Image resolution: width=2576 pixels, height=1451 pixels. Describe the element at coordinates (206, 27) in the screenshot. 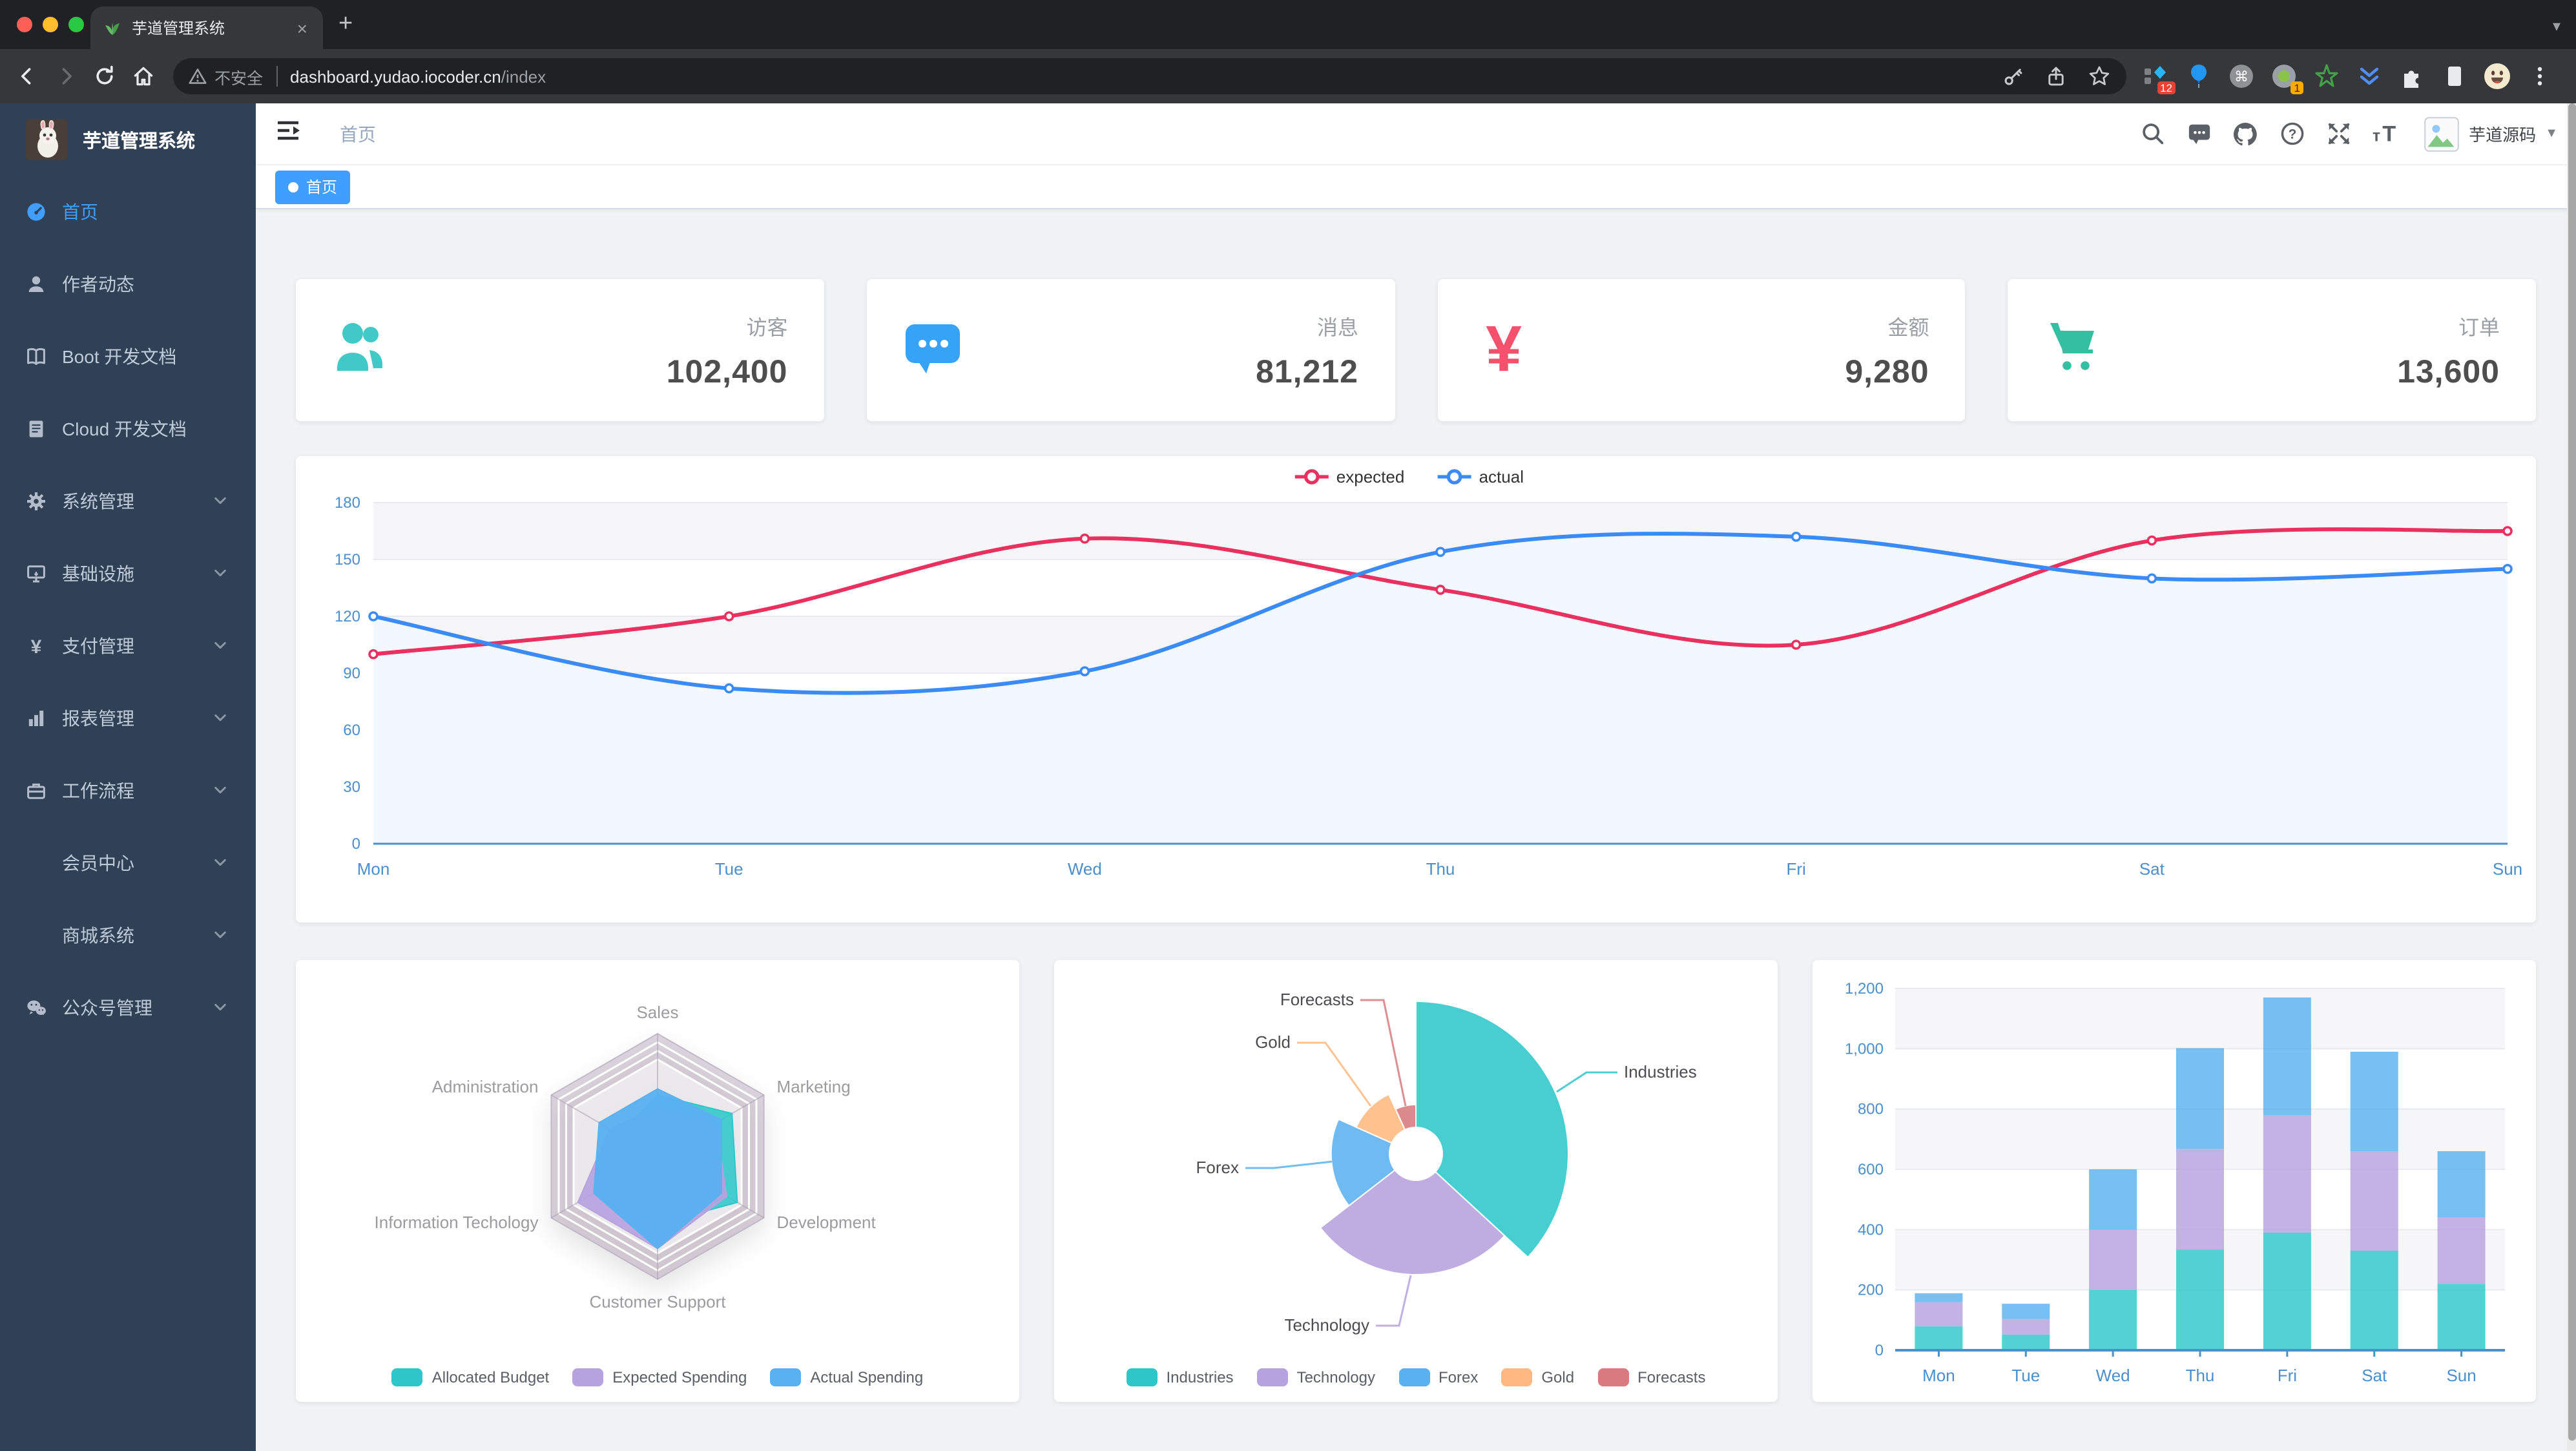

I see `browser-tab: 芋道管理系统 ×` at that location.